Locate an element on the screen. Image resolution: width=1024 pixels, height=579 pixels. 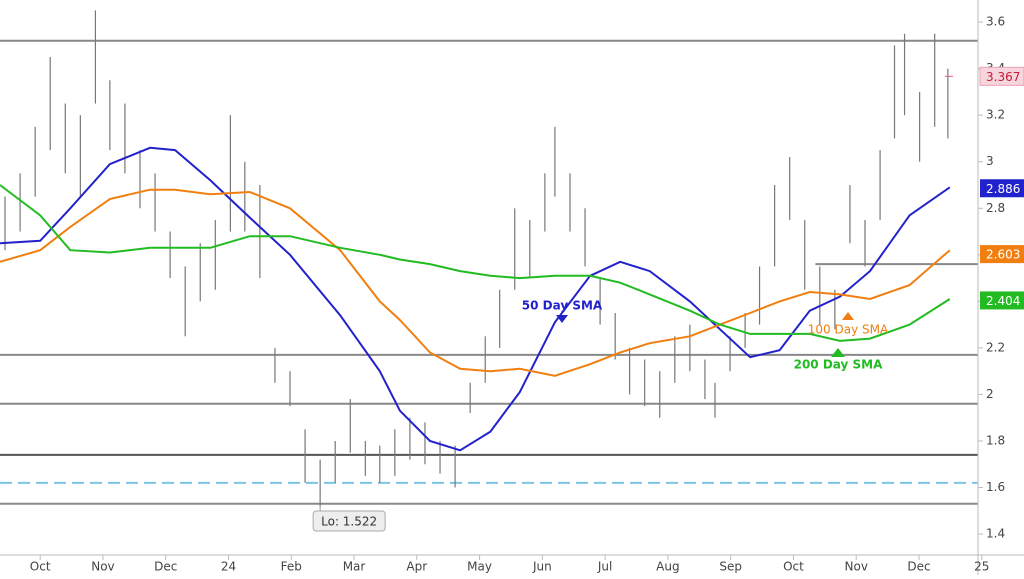
x-tick-label: 24 is located at coordinates (228, 567).